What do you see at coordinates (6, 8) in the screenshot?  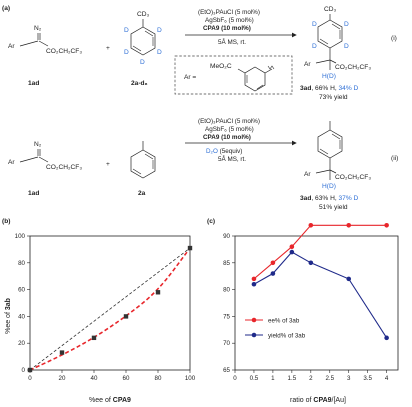 I see `panel-a-label: (a)` at bounding box center [6, 8].